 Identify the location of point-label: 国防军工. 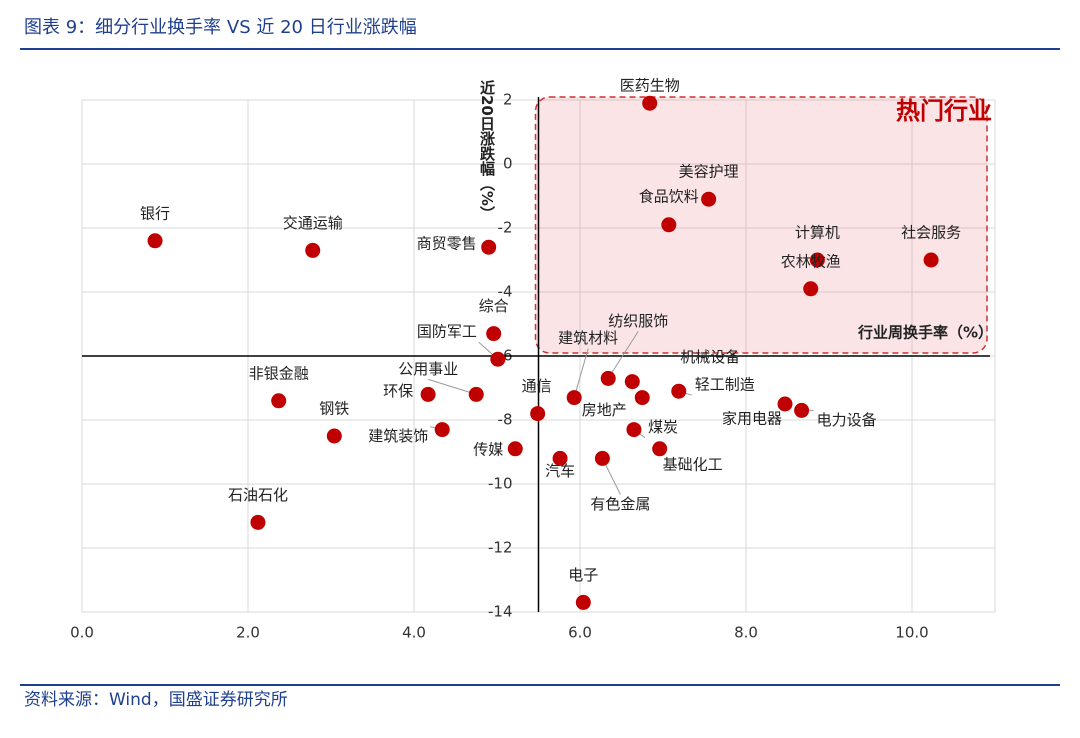
(447, 332).